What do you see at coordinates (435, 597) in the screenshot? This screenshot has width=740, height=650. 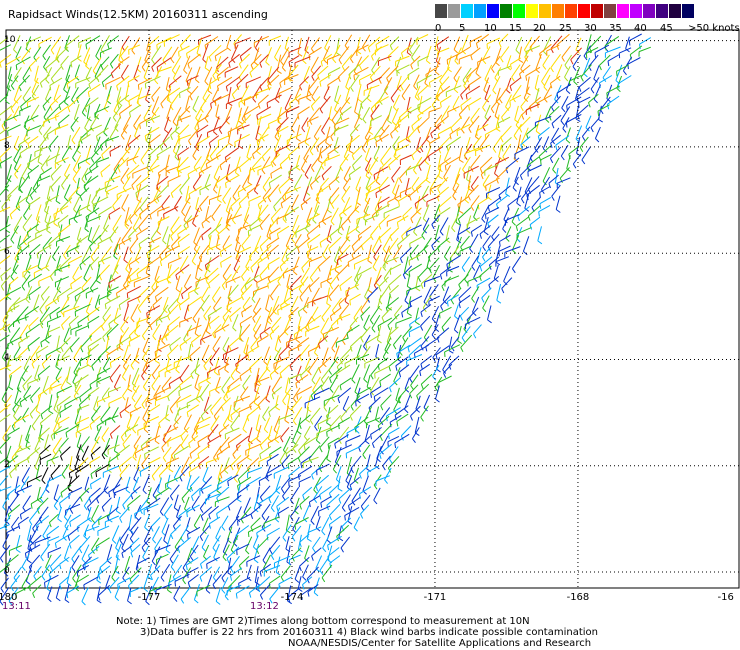 I see `longitude-tick-label: -171` at bounding box center [435, 597].